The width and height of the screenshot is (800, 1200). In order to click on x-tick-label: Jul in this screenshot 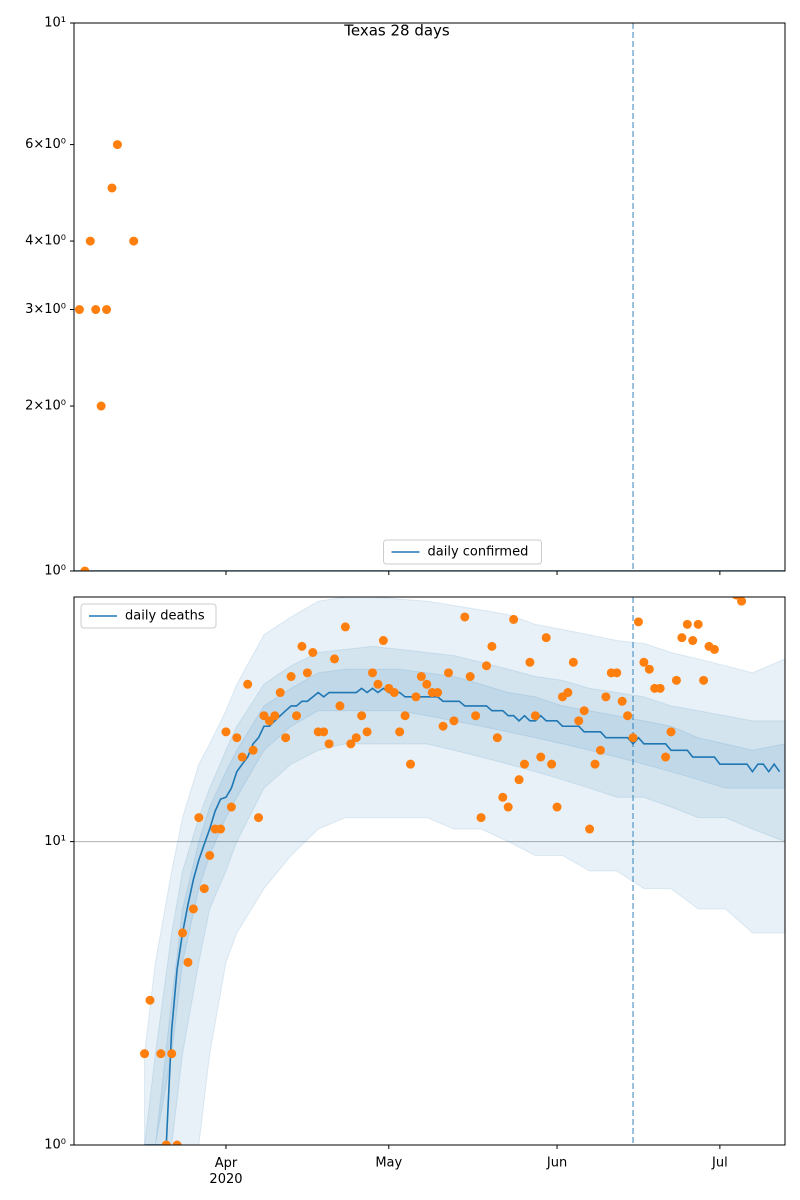, I will do `click(719, 1163)`.